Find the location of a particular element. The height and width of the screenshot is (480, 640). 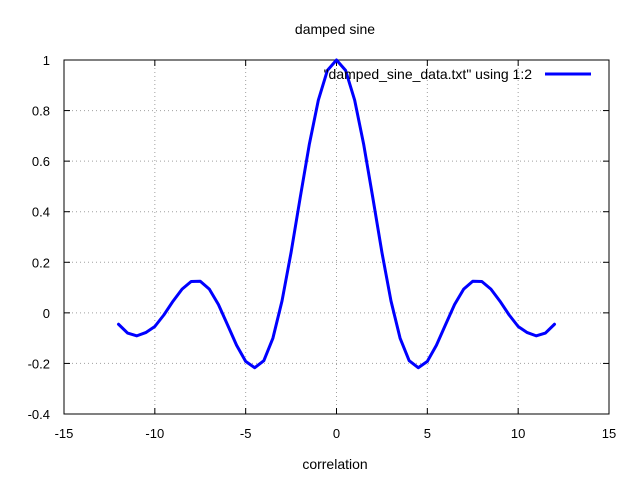

x-tick-label: 0 is located at coordinates (336, 433).